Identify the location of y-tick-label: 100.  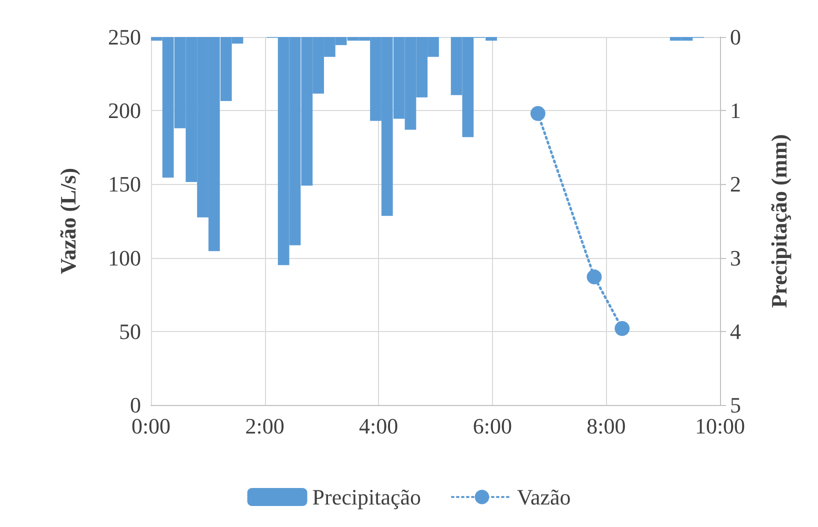
(124, 257).